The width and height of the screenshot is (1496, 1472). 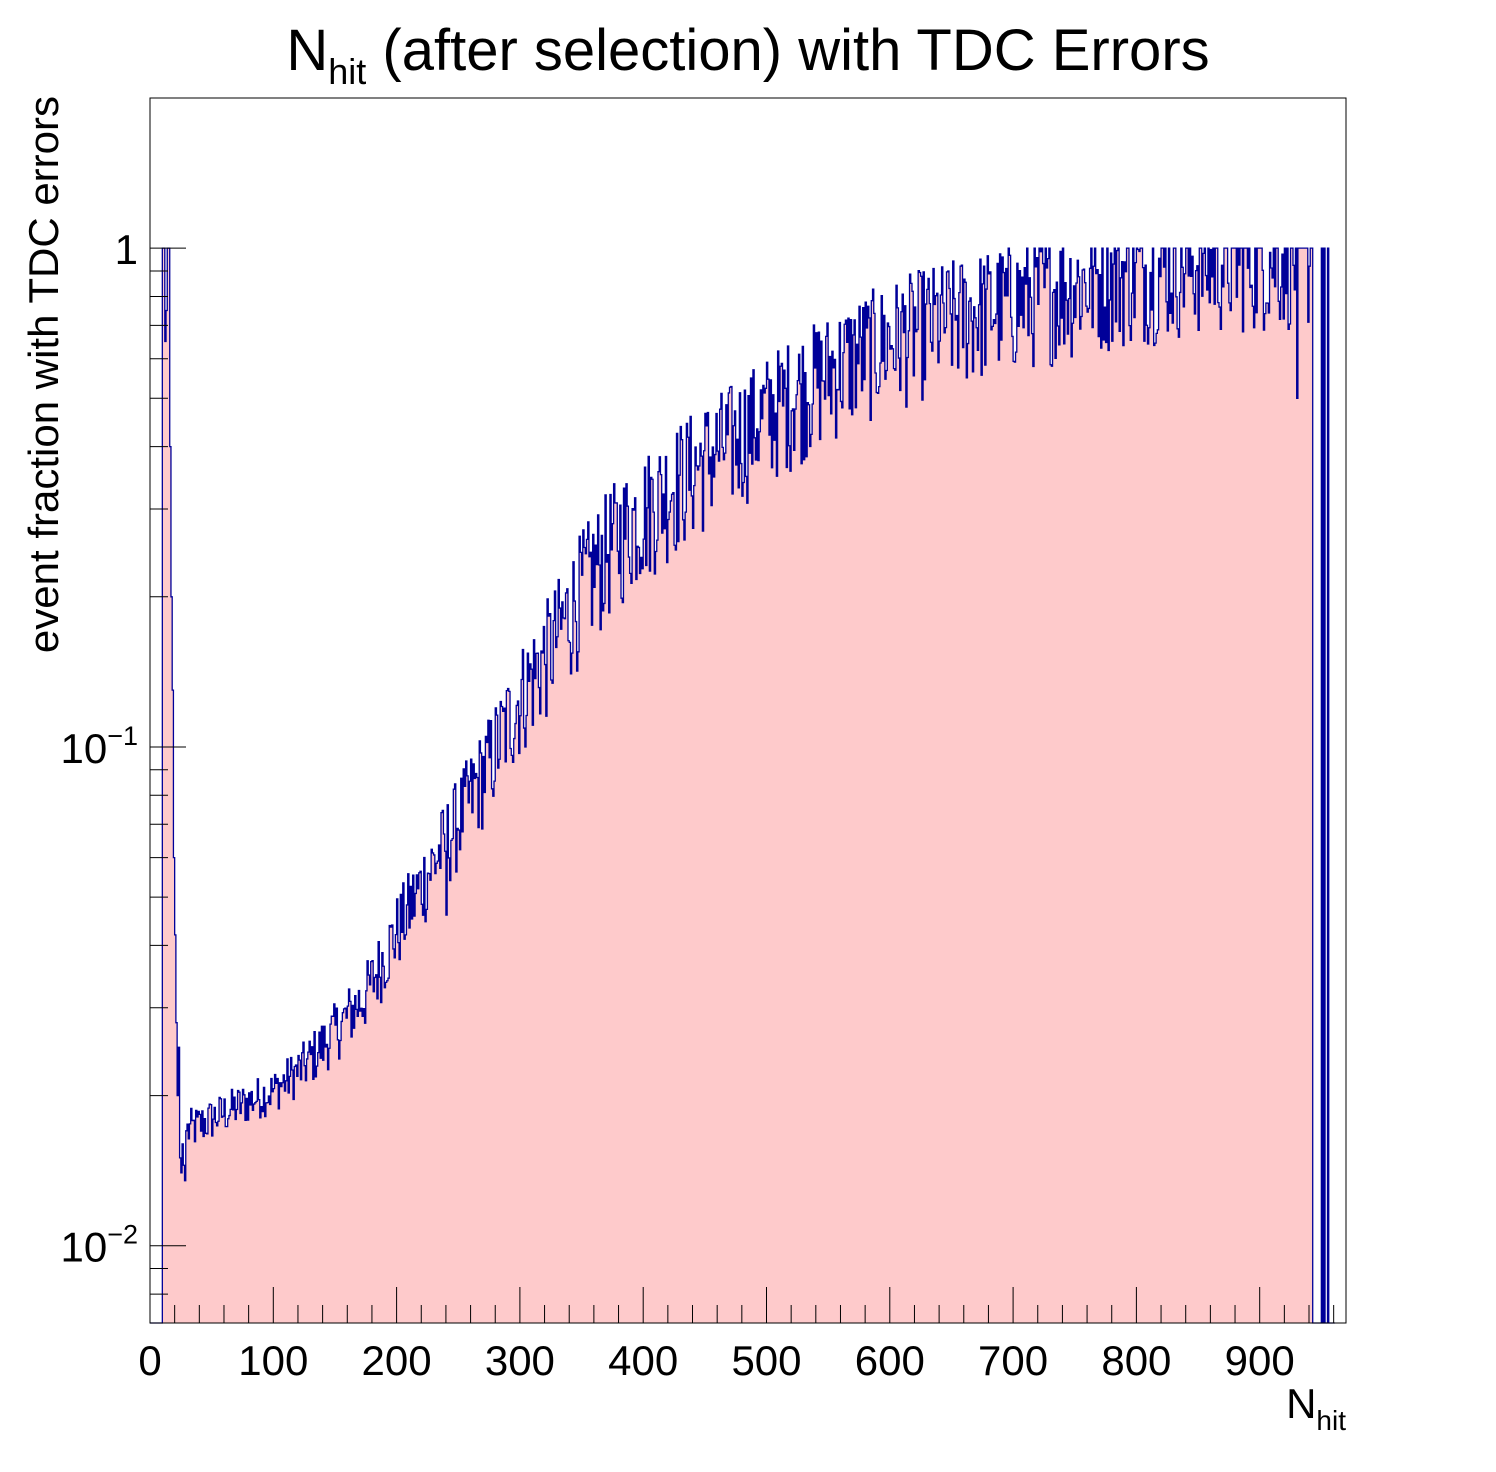 I want to click on x-tick-label: 400, so click(x=643, y=1360).